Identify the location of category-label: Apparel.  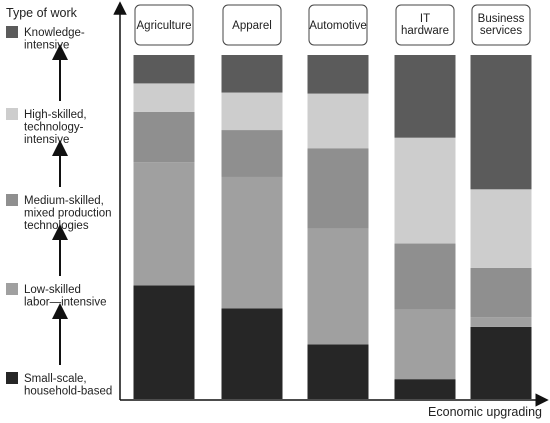
(252, 26).